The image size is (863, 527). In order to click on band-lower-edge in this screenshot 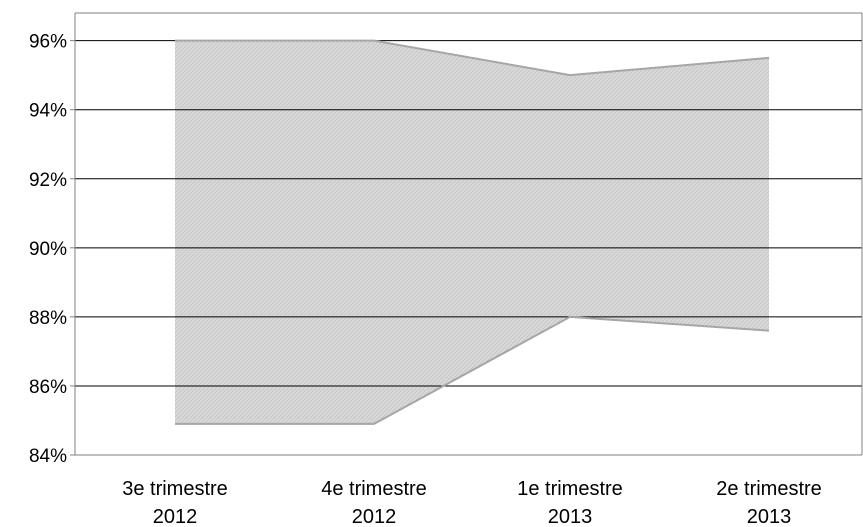, I will do `click(472, 370)`.